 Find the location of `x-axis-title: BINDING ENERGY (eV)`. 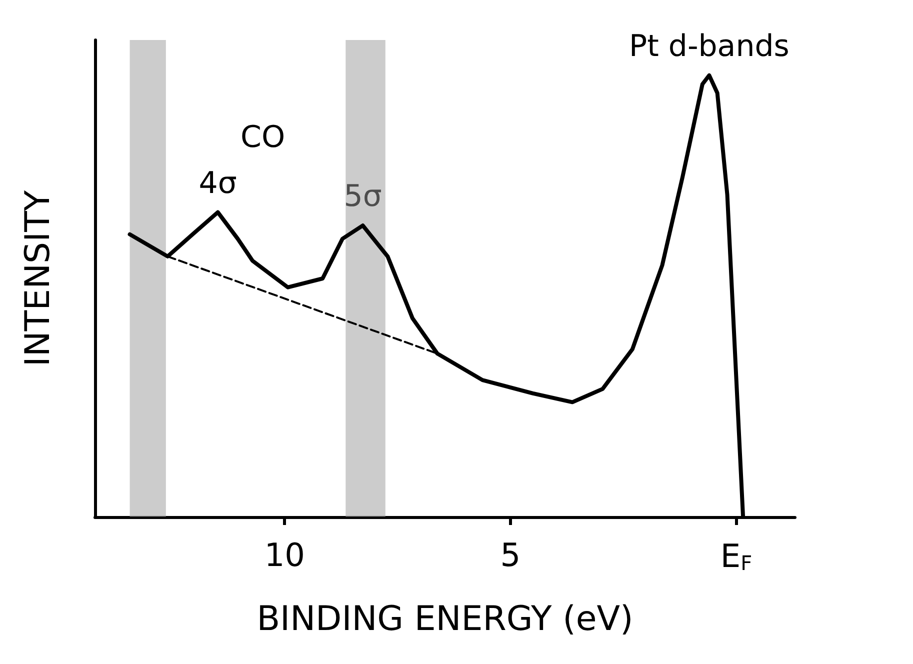

x-axis-title: BINDING ENERGY (eV) is located at coordinates (445, 619).